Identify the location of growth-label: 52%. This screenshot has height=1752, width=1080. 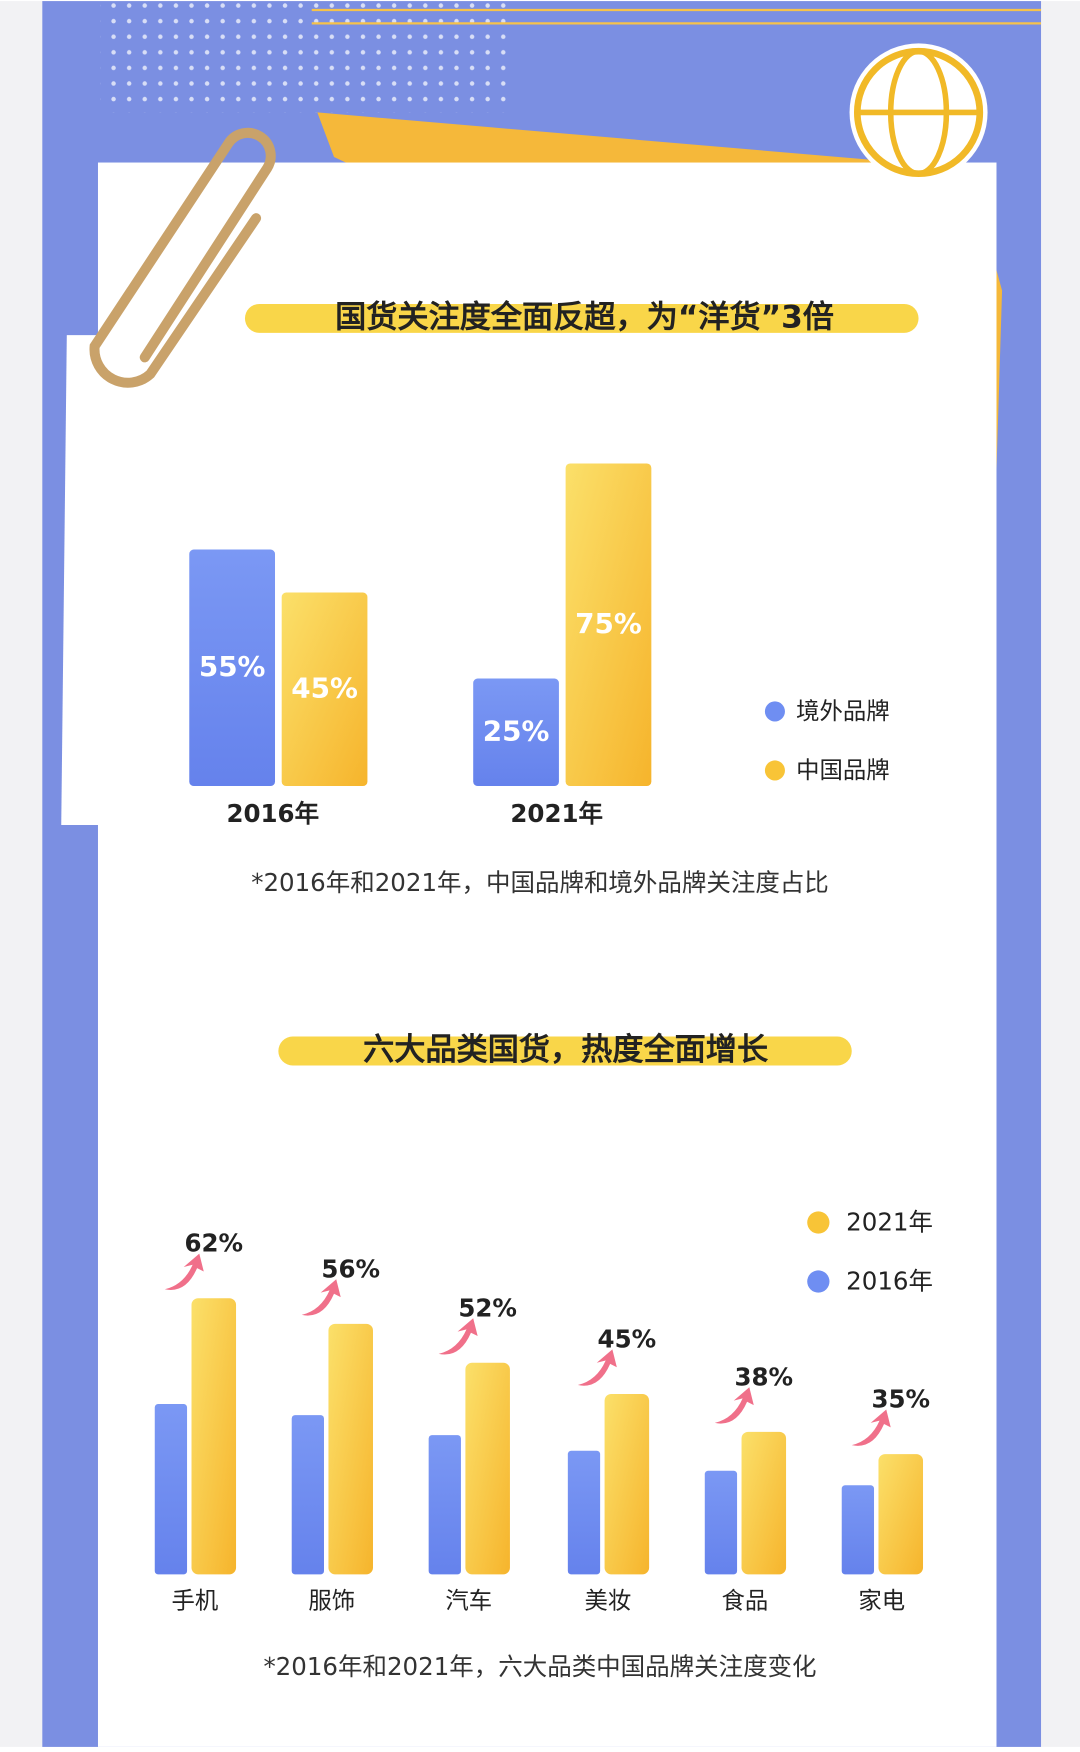
(487, 1307).